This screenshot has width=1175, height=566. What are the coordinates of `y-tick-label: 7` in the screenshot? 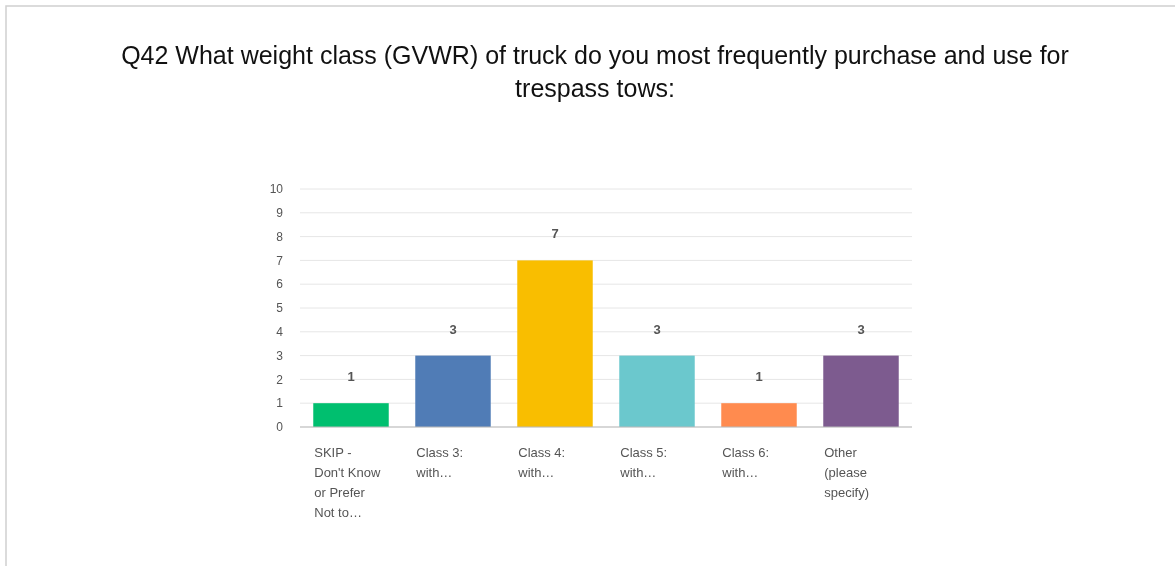 It's located at (280, 260).